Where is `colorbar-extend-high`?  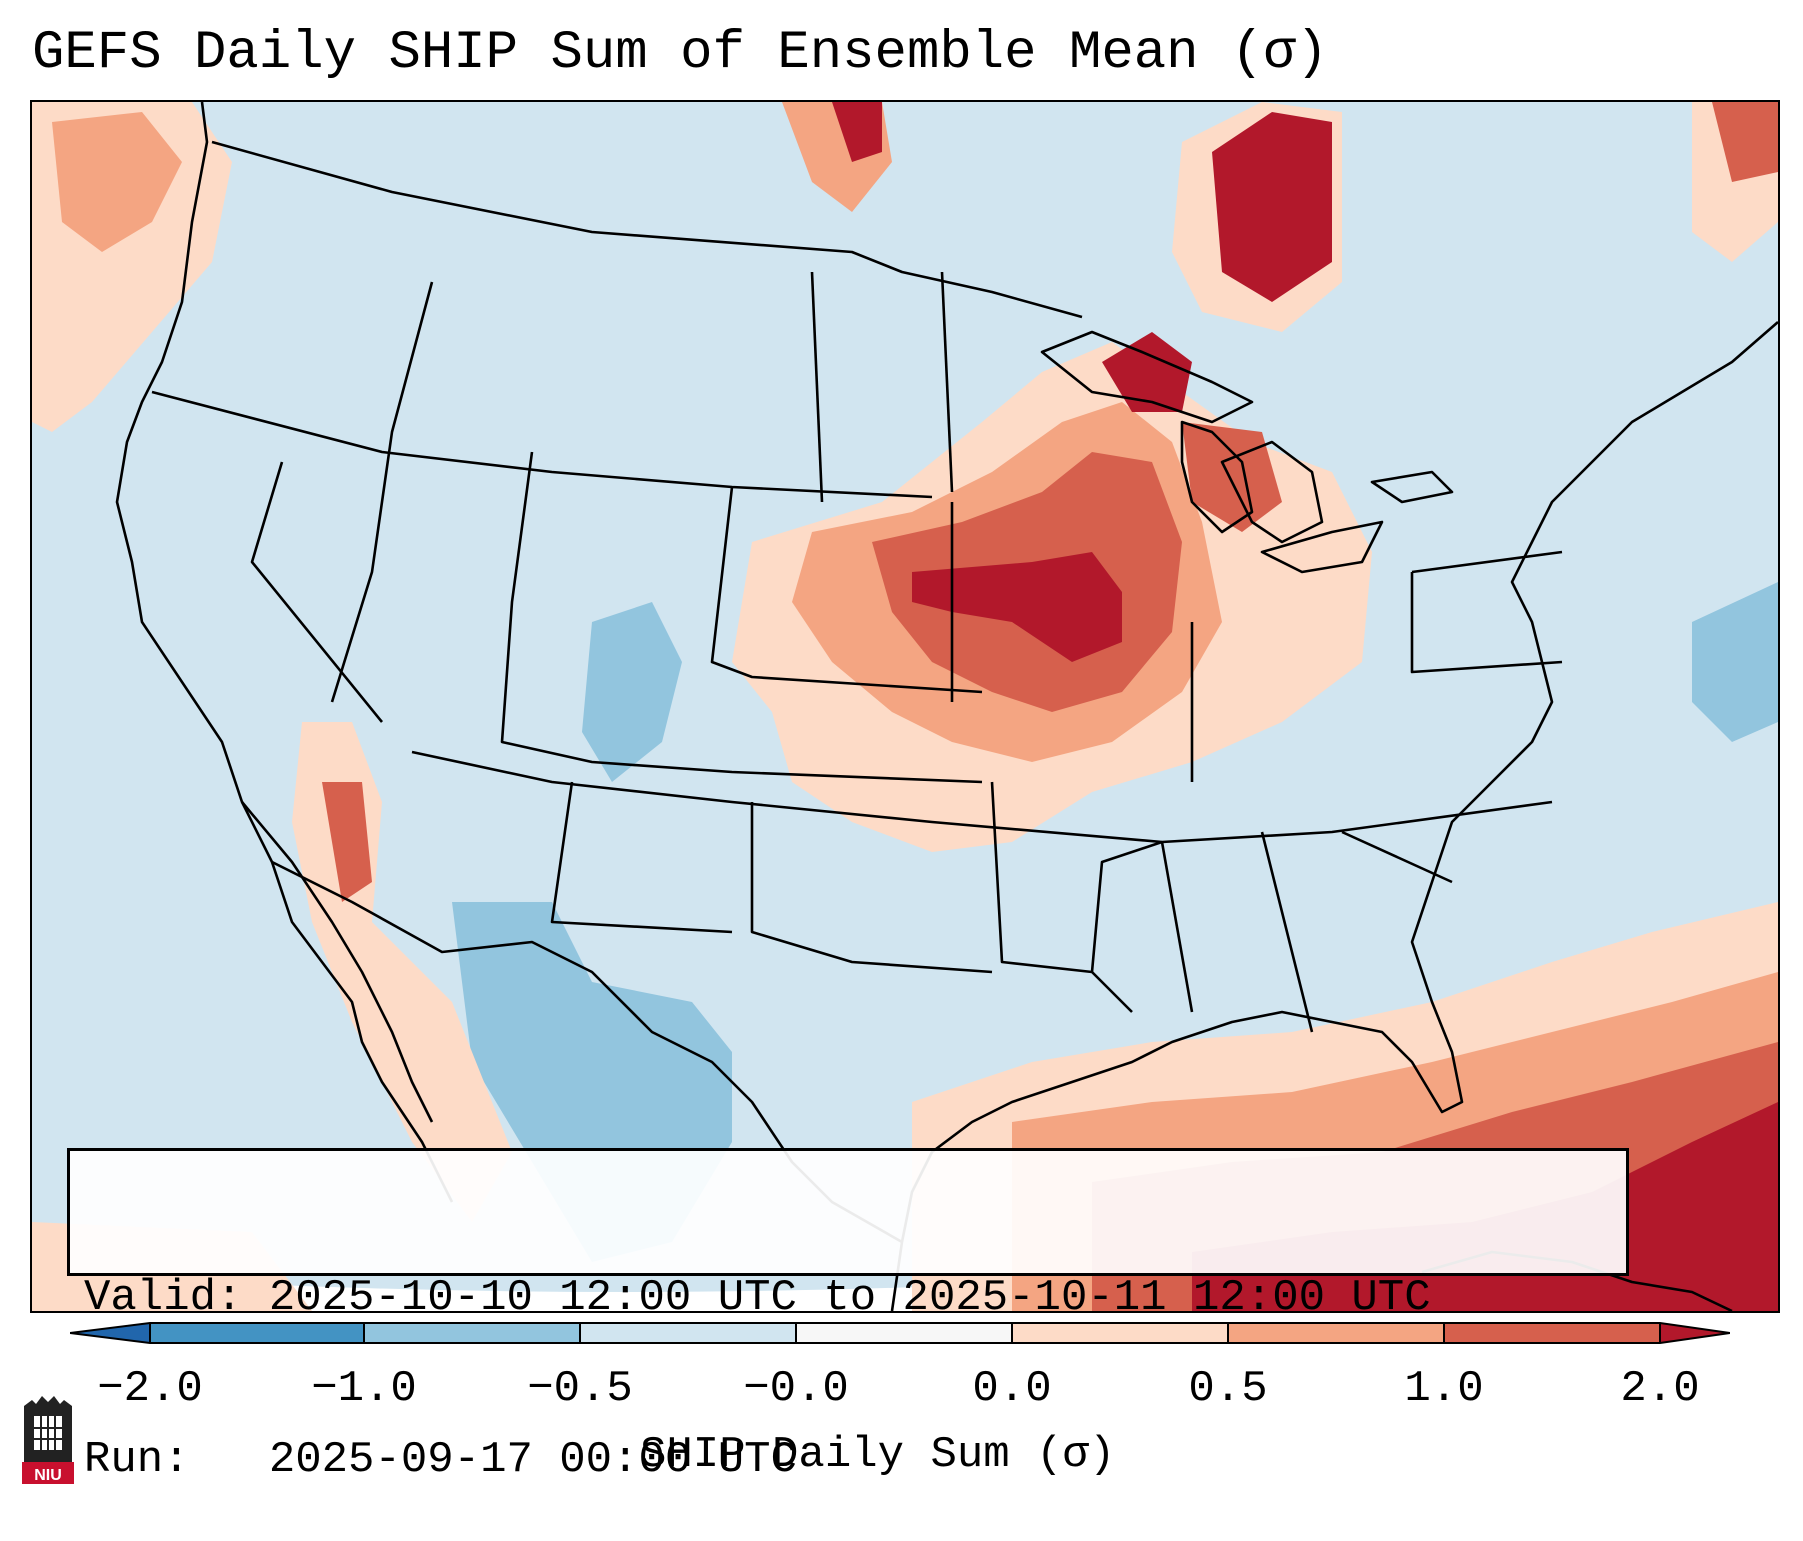
colorbar-extend-high is located at coordinates (1695, 1333).